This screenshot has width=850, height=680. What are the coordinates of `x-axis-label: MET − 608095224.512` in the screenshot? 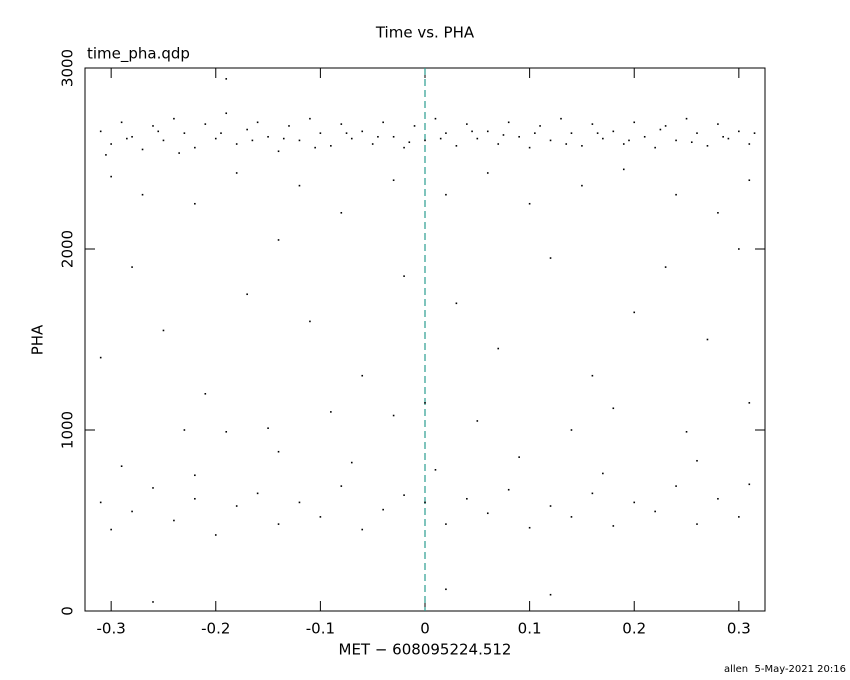 It's located at (425, 650).